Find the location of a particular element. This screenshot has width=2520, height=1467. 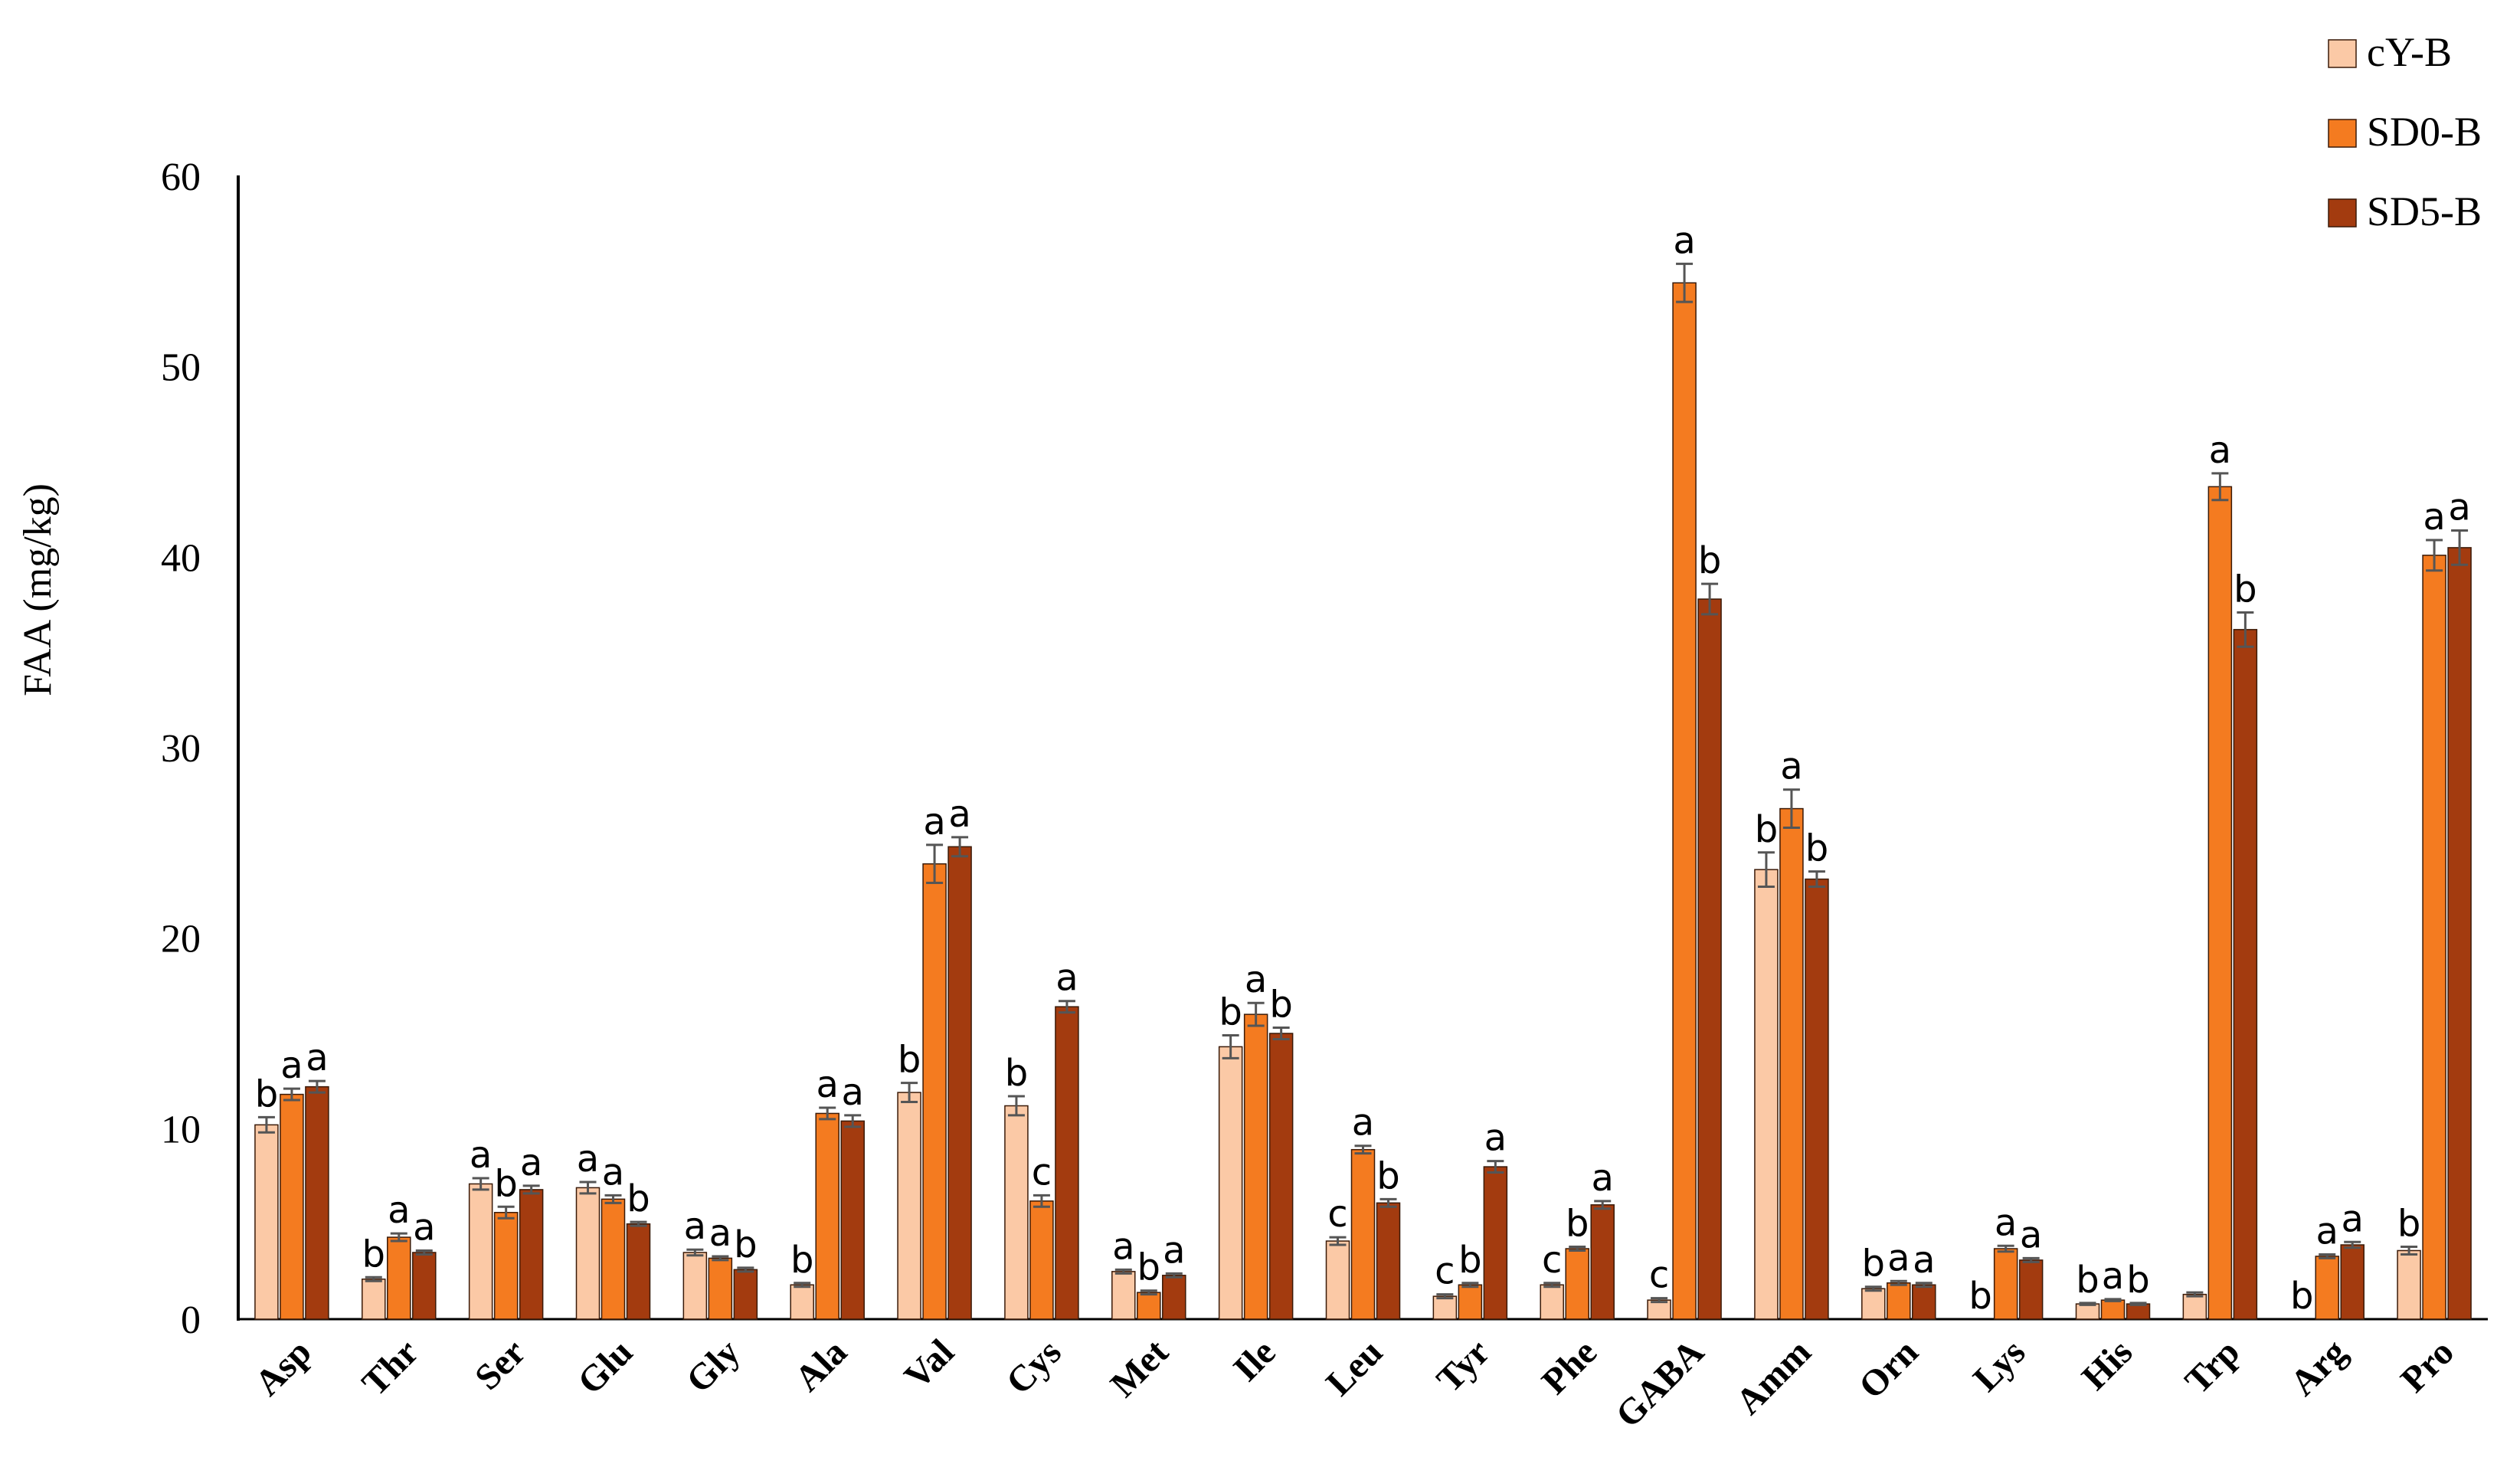

x-tick-label: Pro is located at coordinates (2427, 1365).